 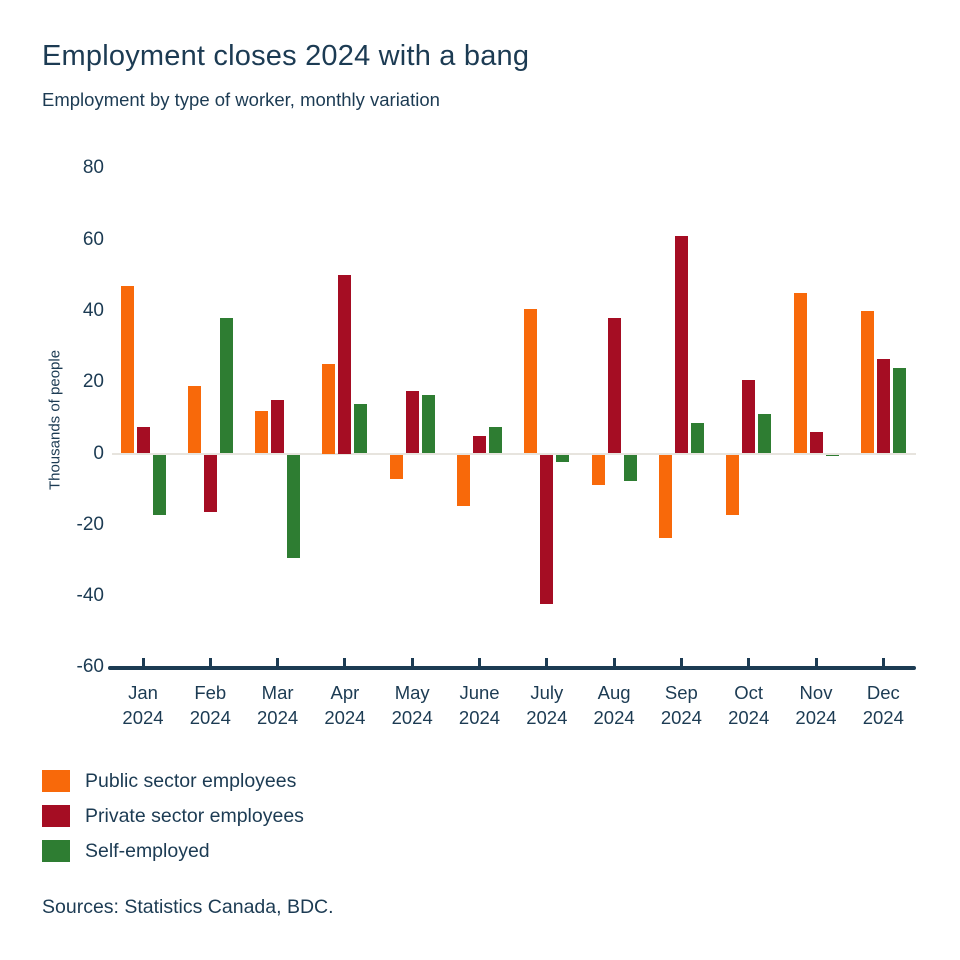 What do you see at coordinates (428, 424) in the screenshot?
I see `bar-self-employed-may` at bounding box center [428, 424].